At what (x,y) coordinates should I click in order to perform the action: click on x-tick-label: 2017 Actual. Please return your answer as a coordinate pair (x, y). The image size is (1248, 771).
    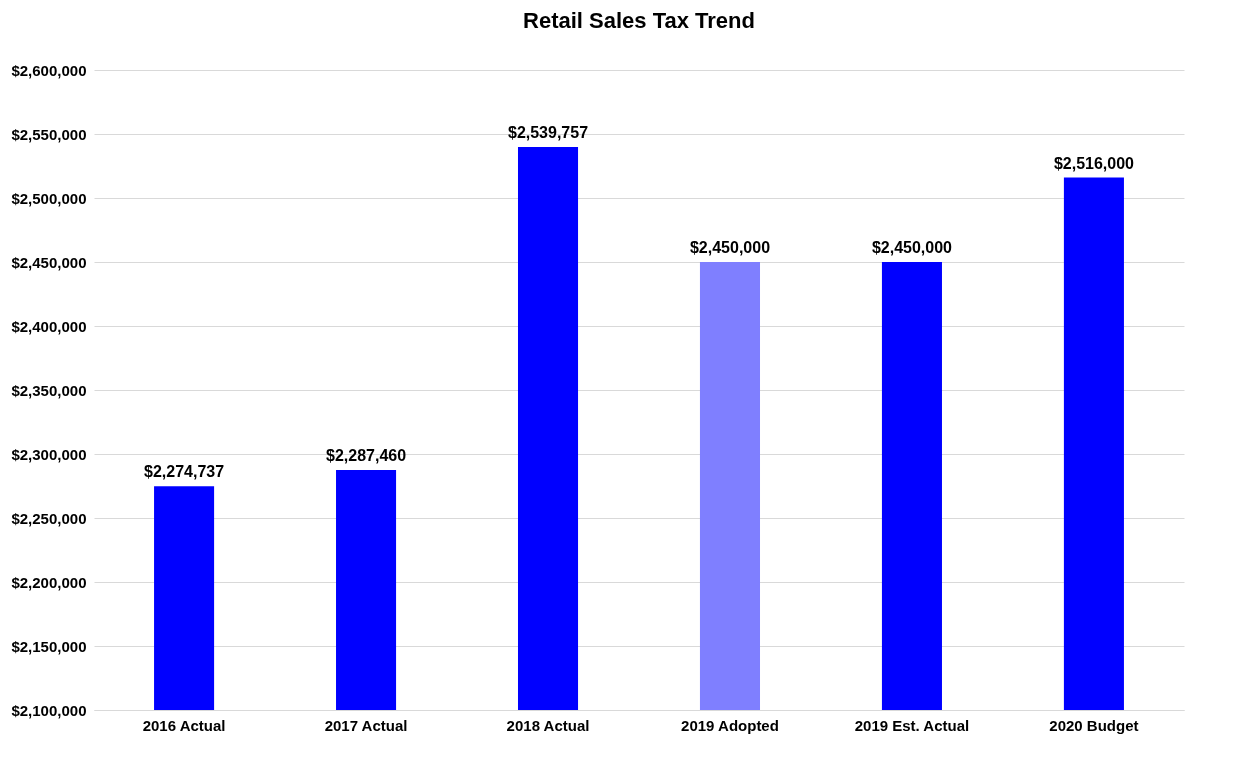
    Looking at the image, I should click on (366, 725).